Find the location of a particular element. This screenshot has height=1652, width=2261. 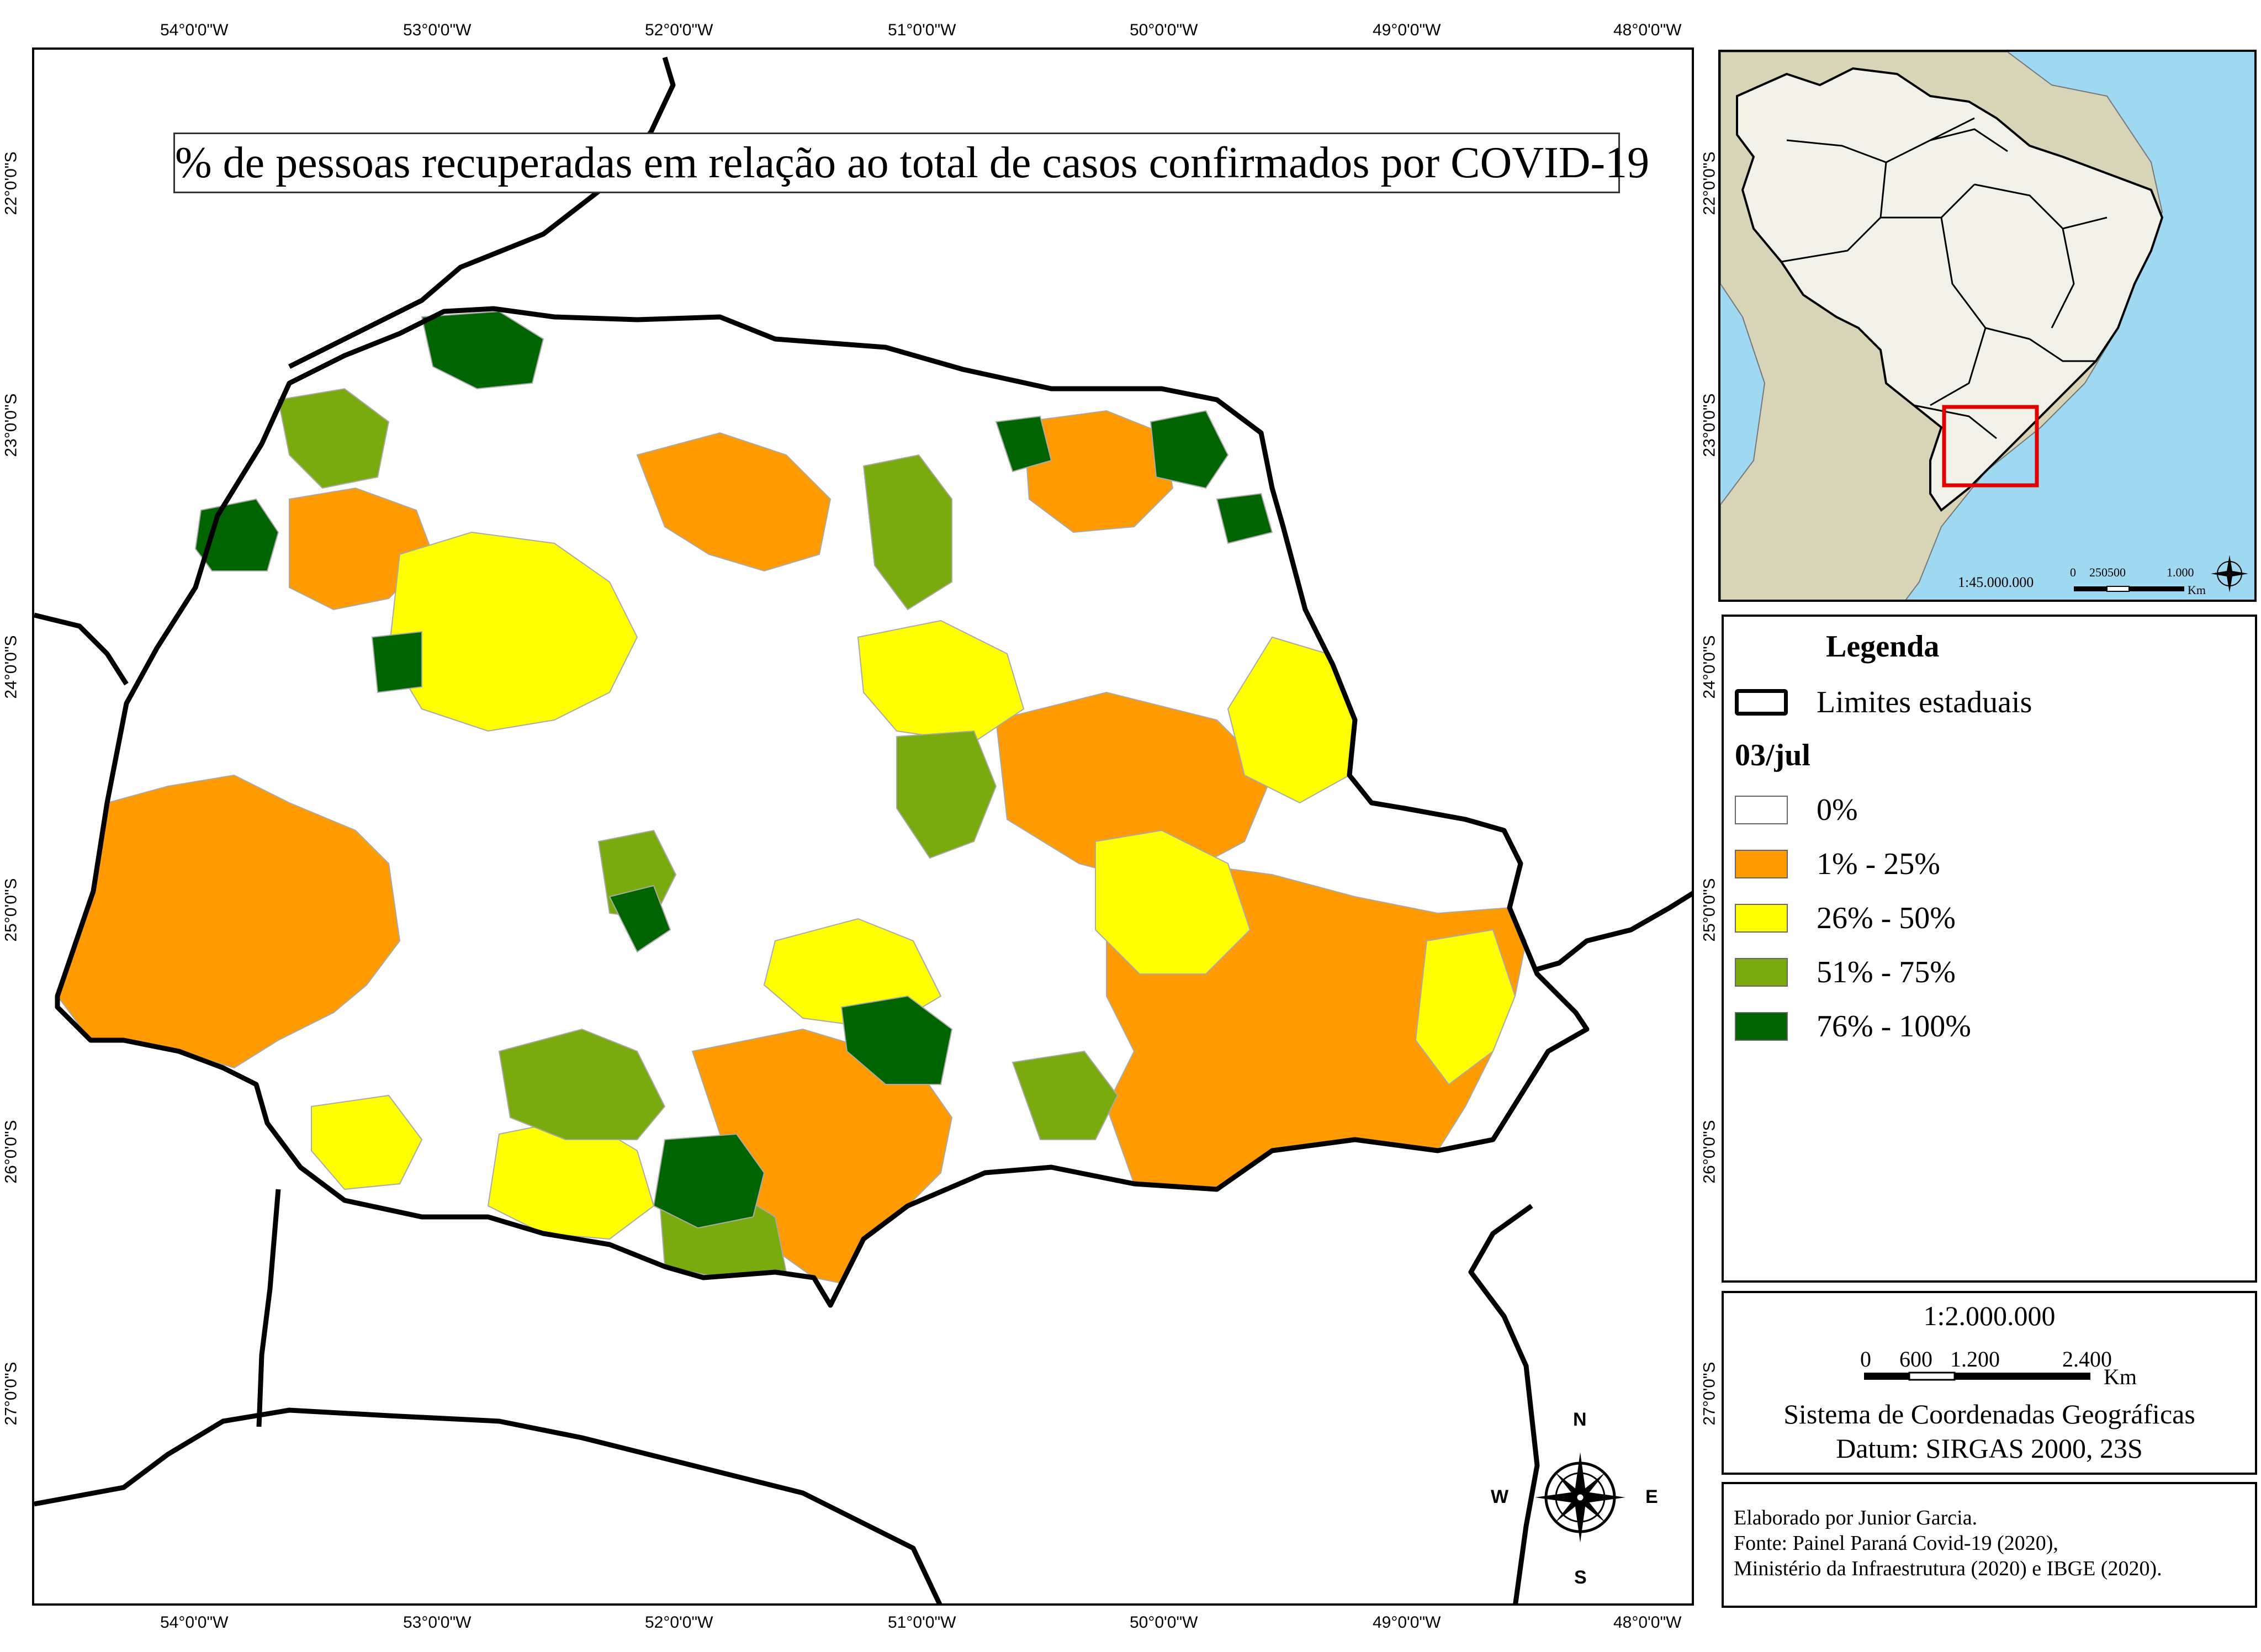

region-yellow-north-center is located at coordinates (513, 631).